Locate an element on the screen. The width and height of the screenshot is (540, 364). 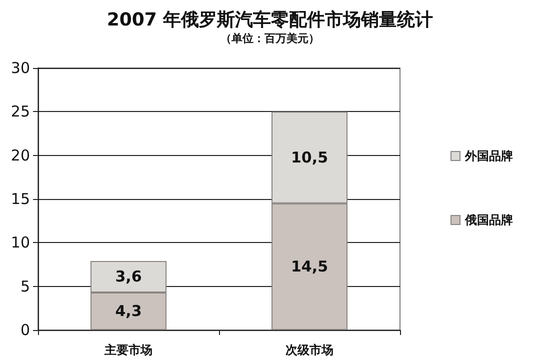
y-tick-label: 20 is located at coordinates (20, 155).